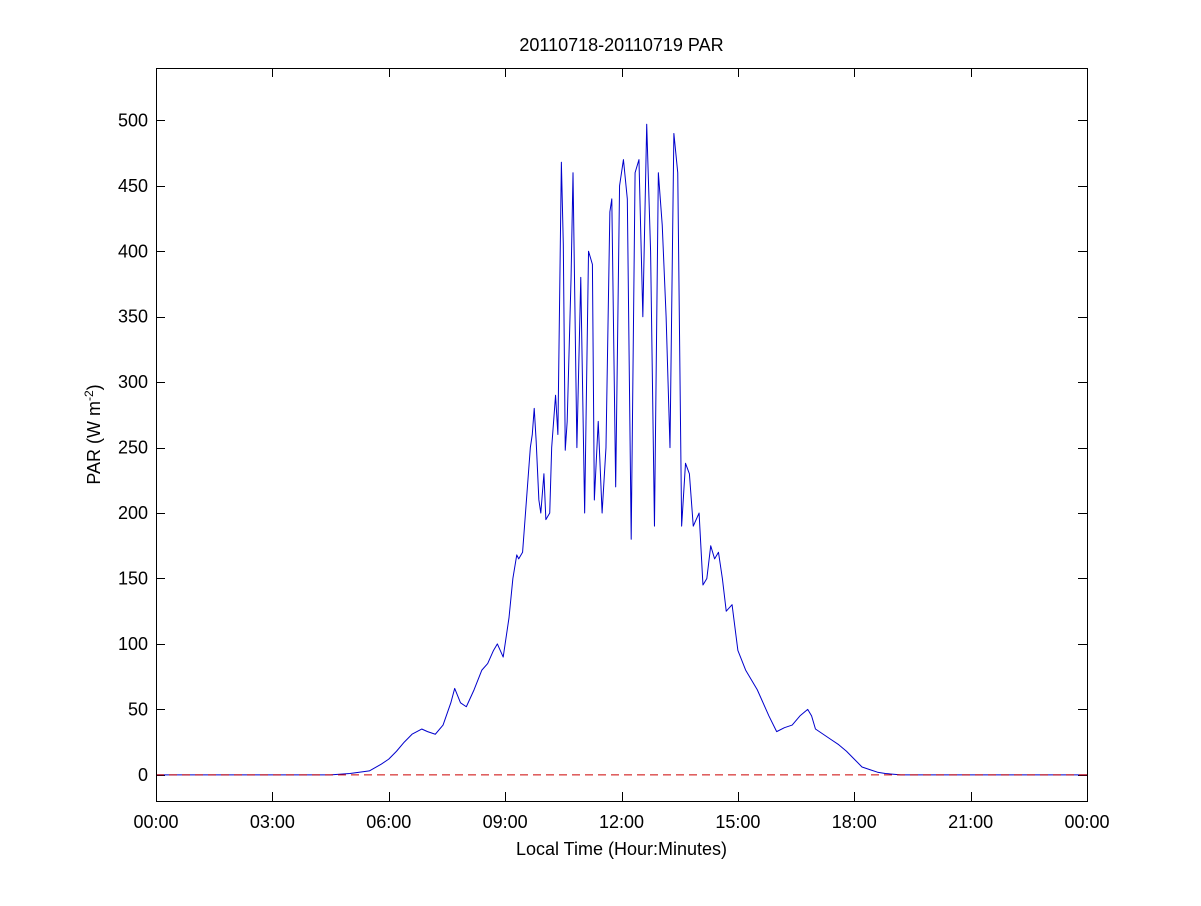 This screenshot has height=906, width=1201. I want to click on y-tick-label: 0, so click(143, 775).